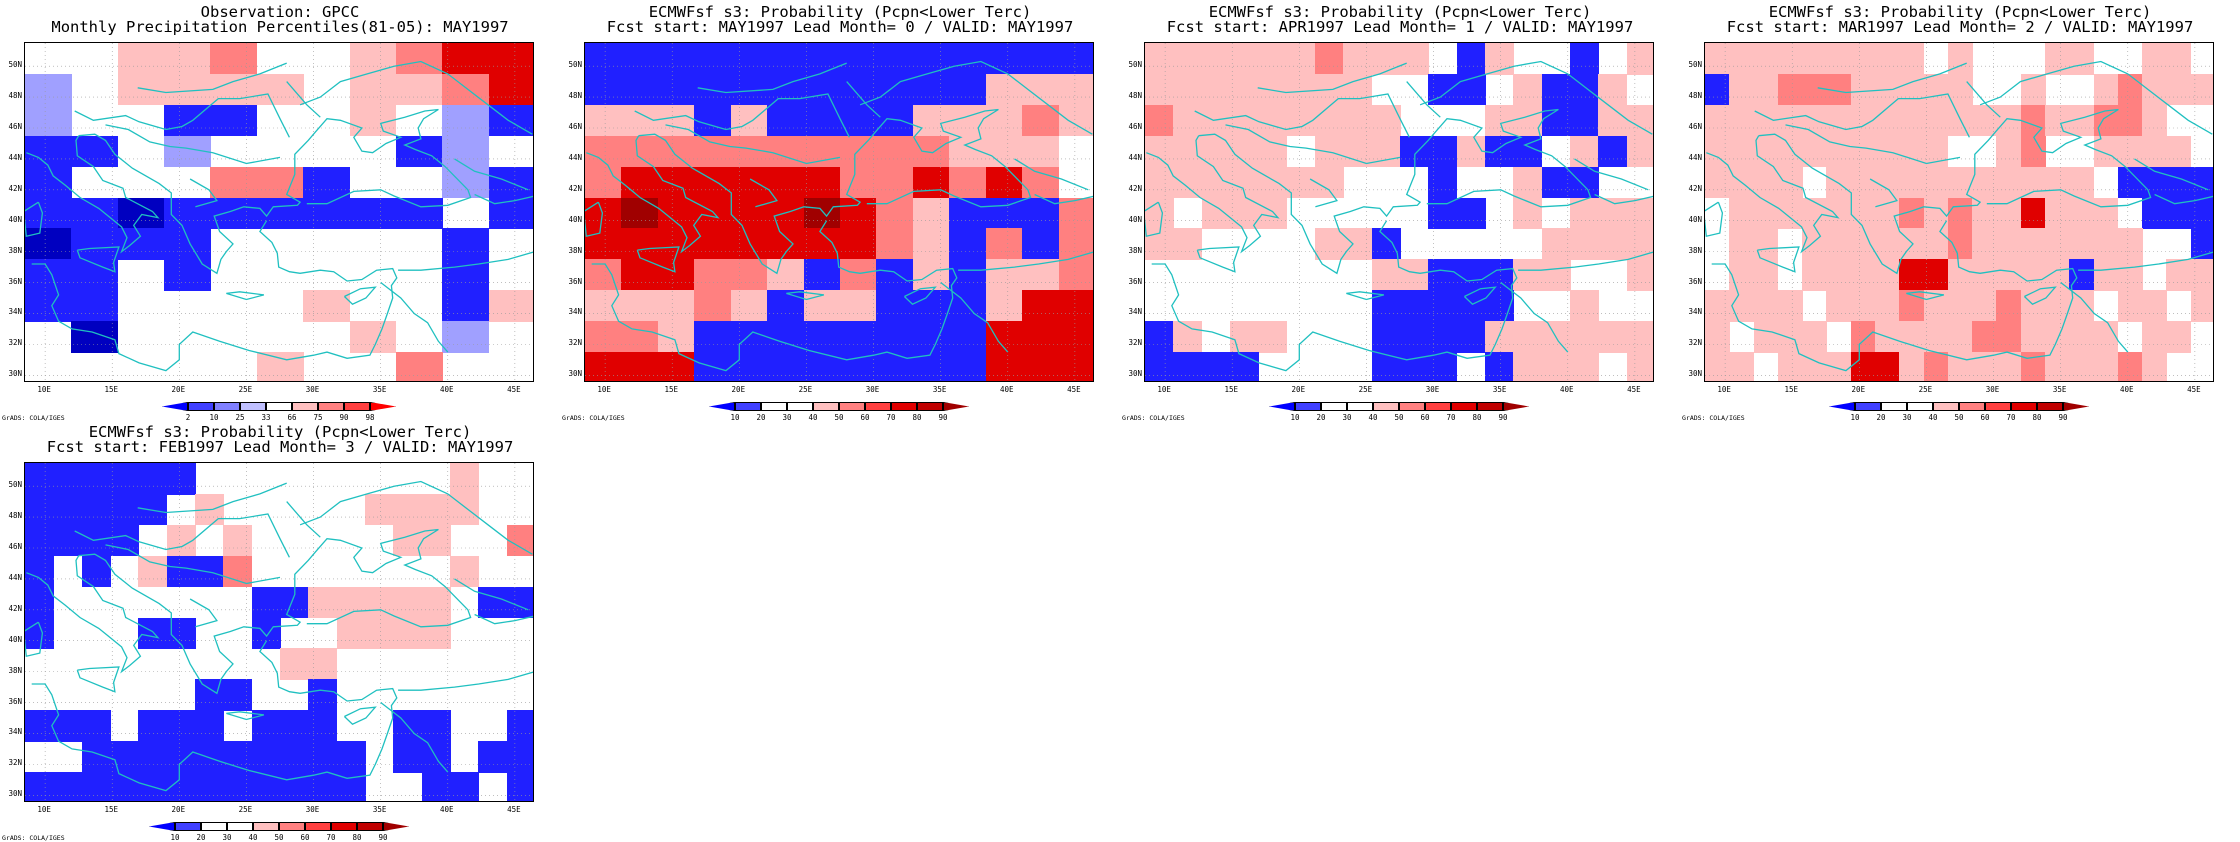 This screenshot has height=842, width=2240. I want to click on lat-tick-label: 30N, so click(15, 794).